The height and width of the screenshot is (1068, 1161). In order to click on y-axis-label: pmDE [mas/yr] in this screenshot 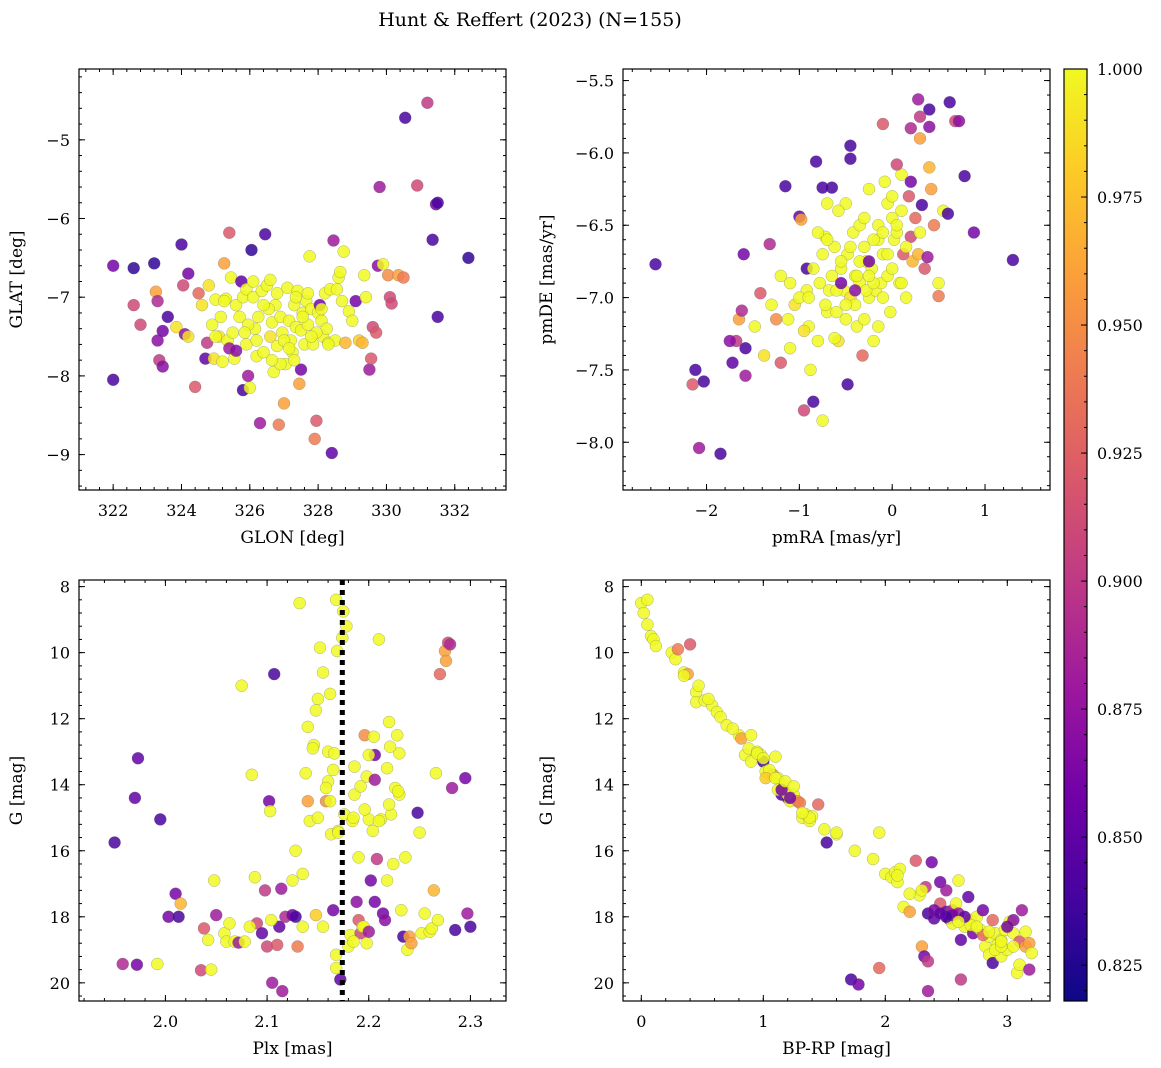, I will do `click(547, 279)`.